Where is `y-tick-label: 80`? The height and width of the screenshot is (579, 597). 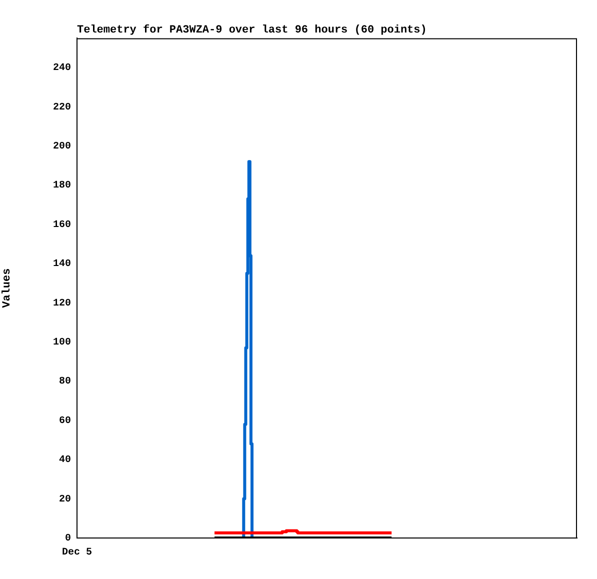
y-tick-label: 80 is located at coordinates (64, 382).